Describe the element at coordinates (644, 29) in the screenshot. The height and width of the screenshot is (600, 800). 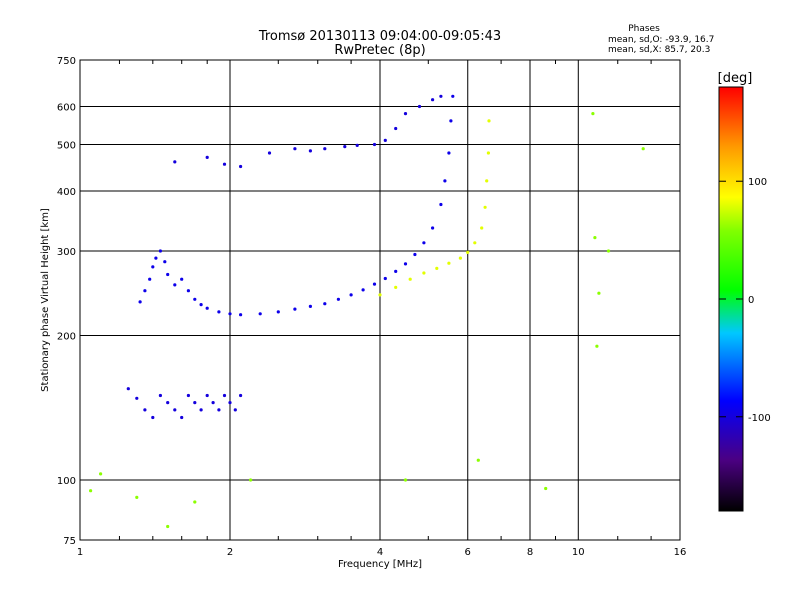
I see `stats-heading: Phases` at that location.